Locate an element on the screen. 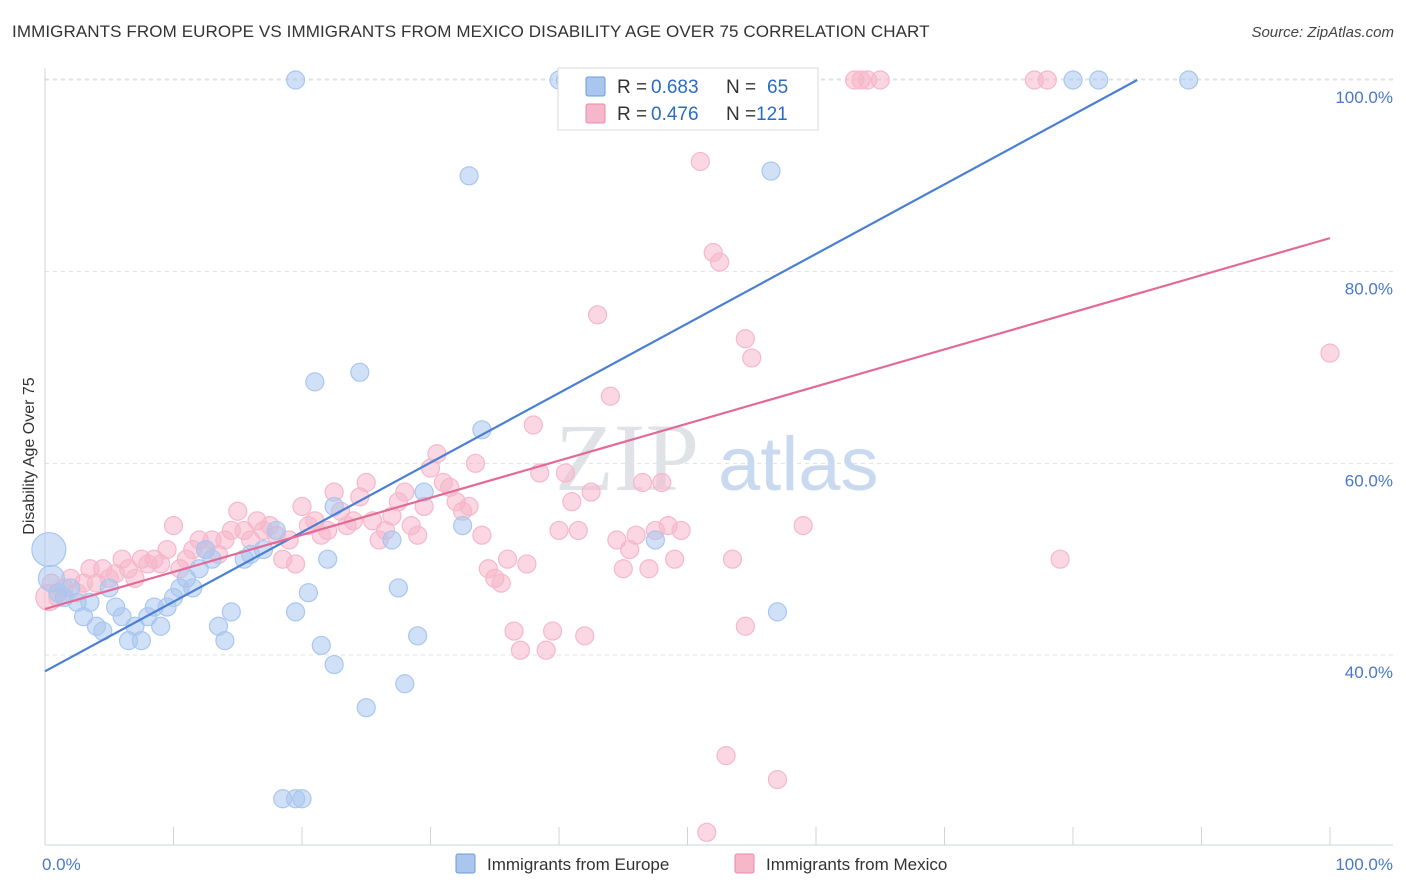 This screenshot has width=1406, height=892. y-tick-label: 80.0% is located at coordinates (1369, 289).